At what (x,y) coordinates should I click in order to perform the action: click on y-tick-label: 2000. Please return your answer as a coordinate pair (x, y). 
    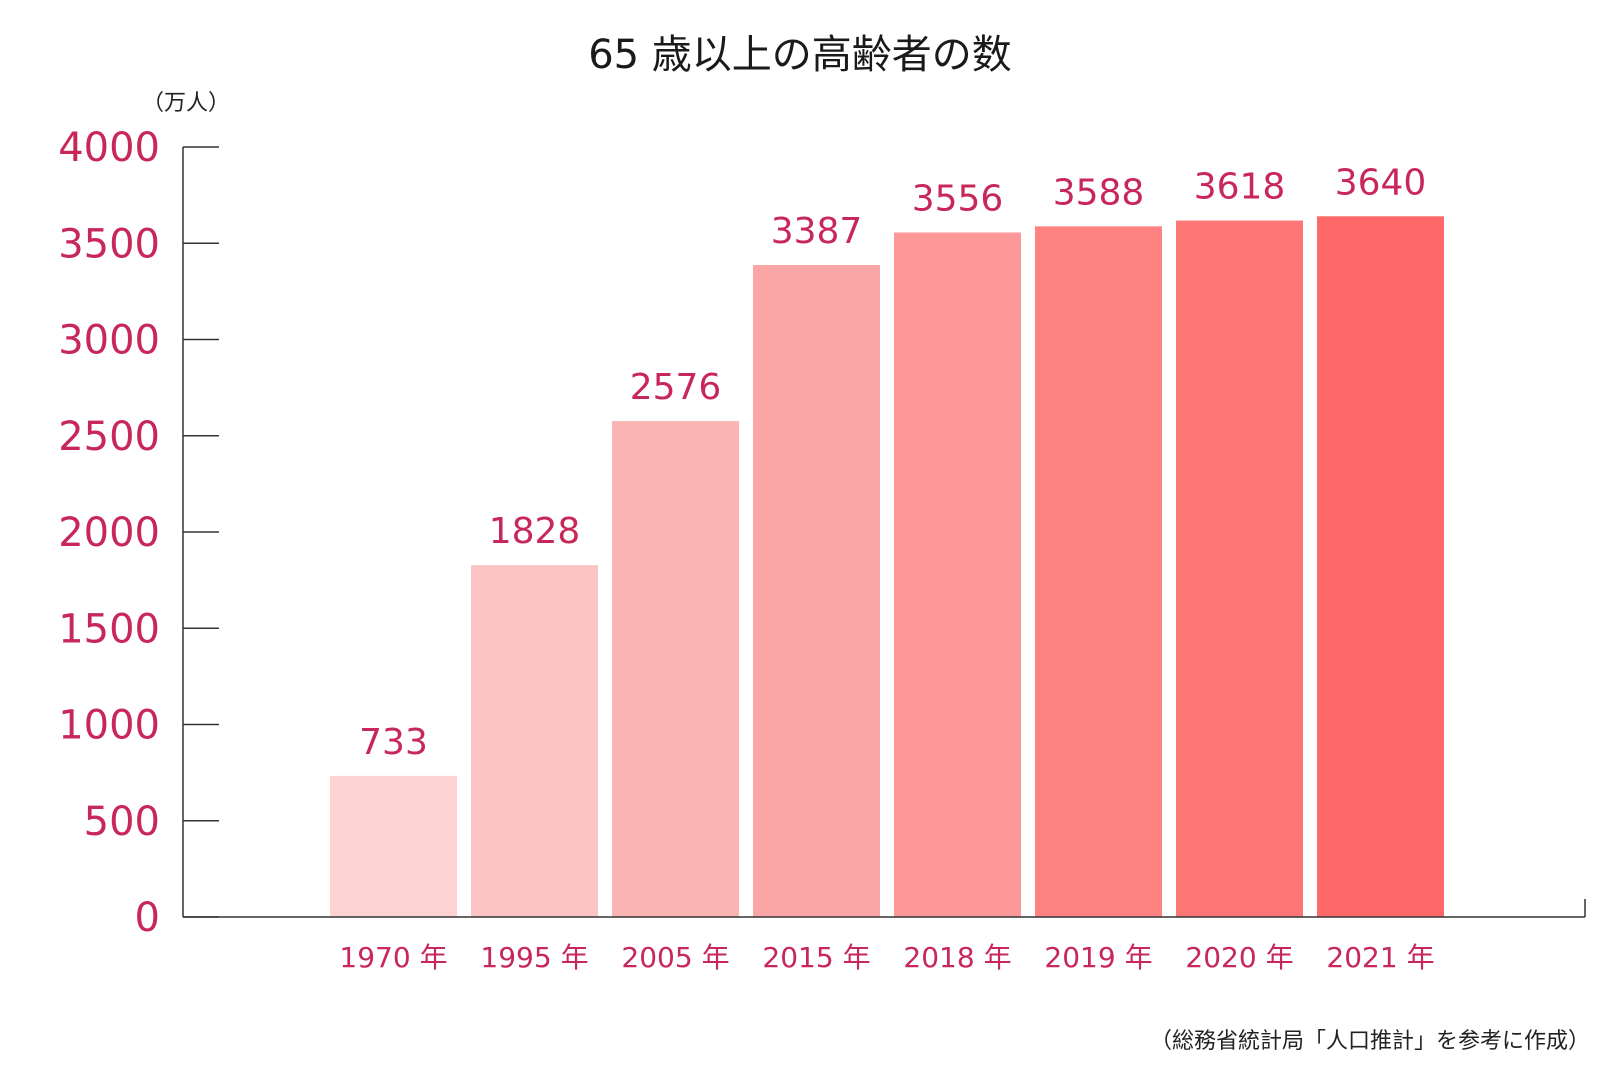
    Looking at the image, I should click on (109, 533).